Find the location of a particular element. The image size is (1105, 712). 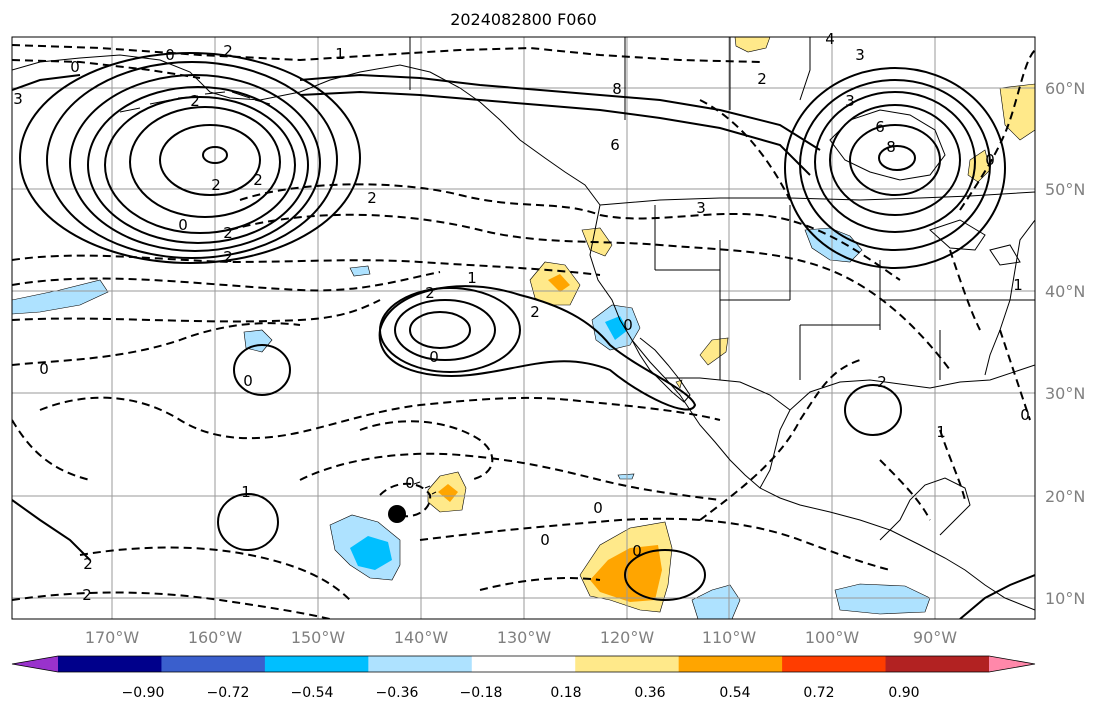

colorbar-extend-high is located at coordinates (1012, 664).